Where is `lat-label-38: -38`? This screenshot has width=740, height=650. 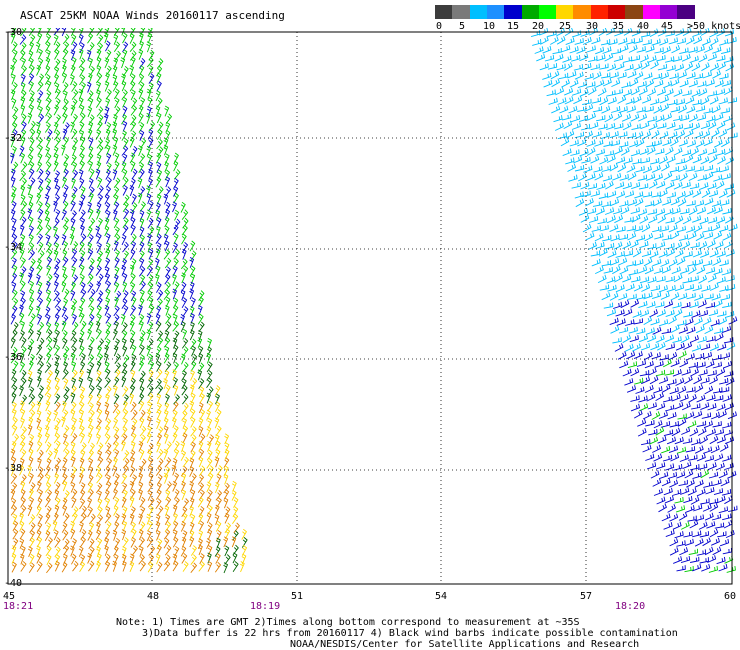
lat-label-38: -38 is located at coordinates (13, 468).